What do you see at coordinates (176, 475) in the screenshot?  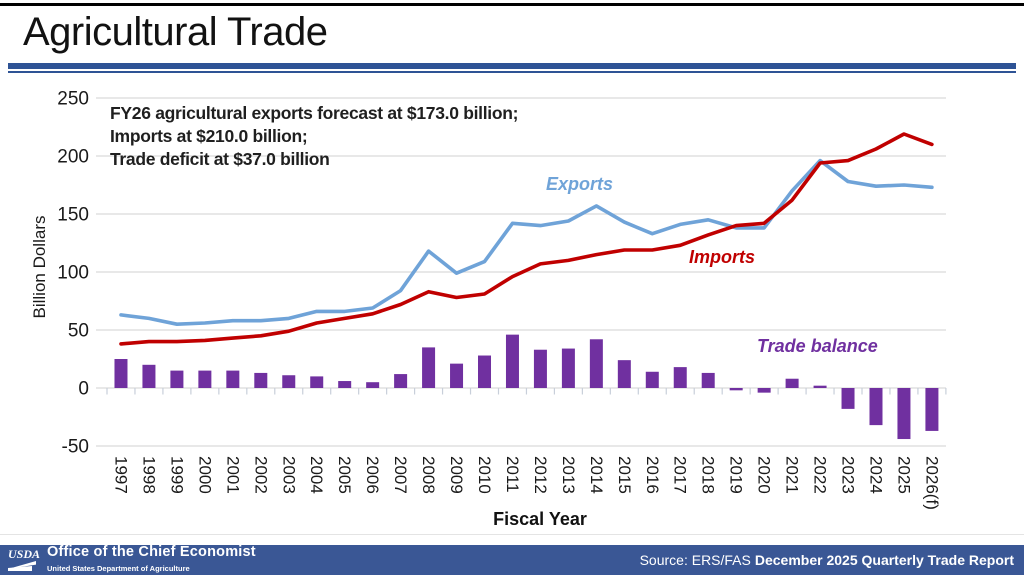 I see `x-tick-label: 1999` at bounding box center [176, 475].